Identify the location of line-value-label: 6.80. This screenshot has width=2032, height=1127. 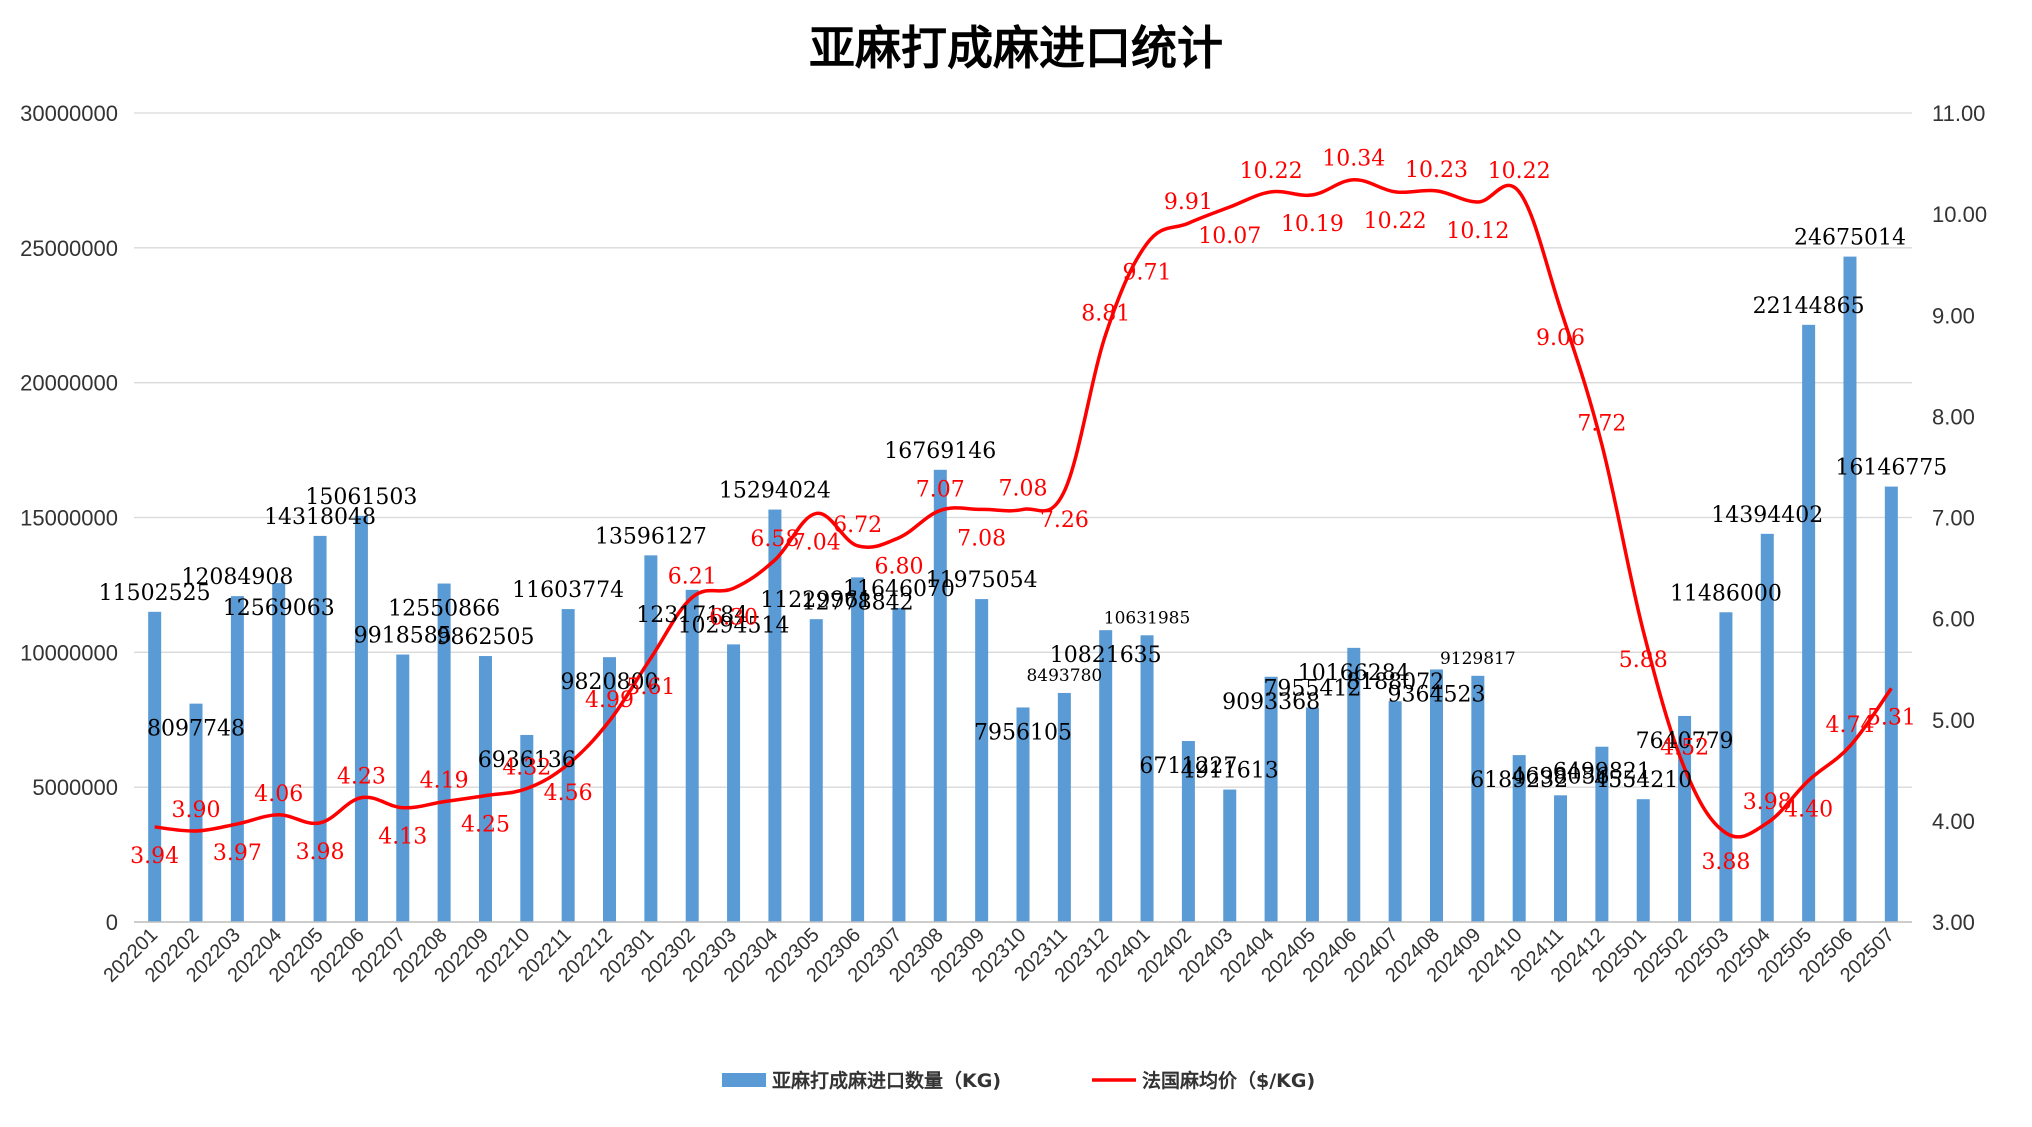
(898, 567).